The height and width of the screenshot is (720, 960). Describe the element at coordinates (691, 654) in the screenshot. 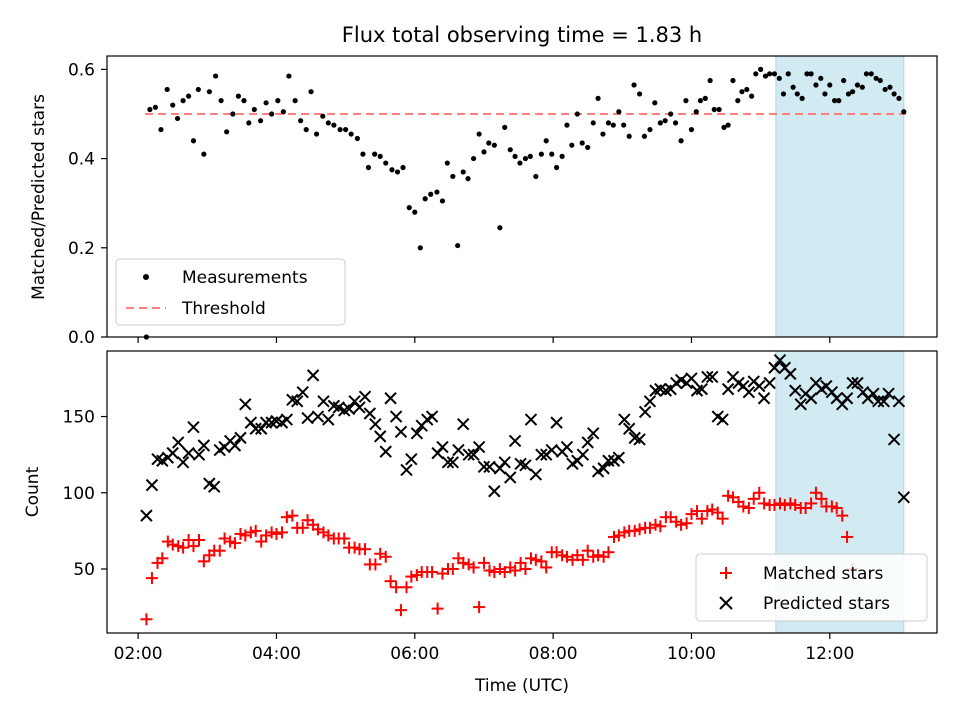

I see `x-tick-label: 10:00` at that location.